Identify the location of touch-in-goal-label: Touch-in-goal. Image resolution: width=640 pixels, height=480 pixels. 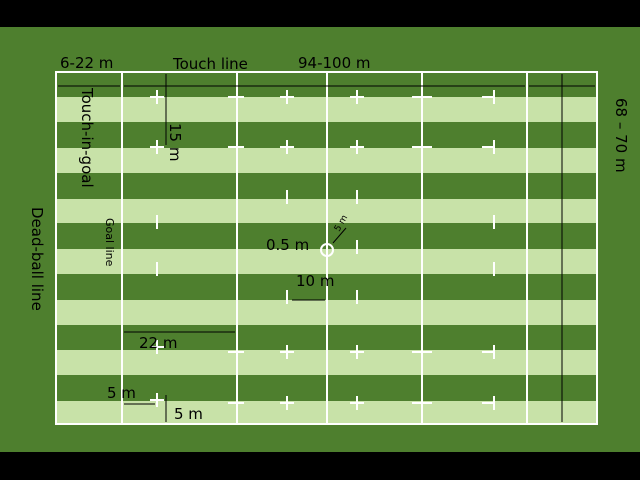
(87, 137).